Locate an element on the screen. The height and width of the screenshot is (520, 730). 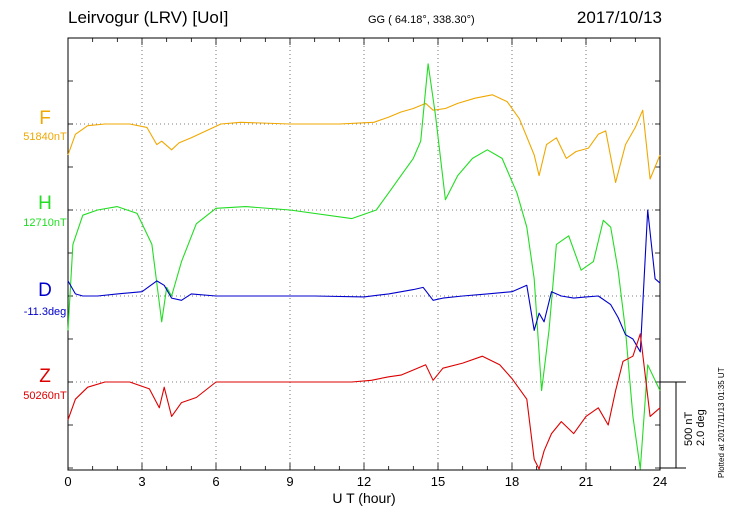
channel-f-baseline: 51840nT is located at coordinates (45, 137).